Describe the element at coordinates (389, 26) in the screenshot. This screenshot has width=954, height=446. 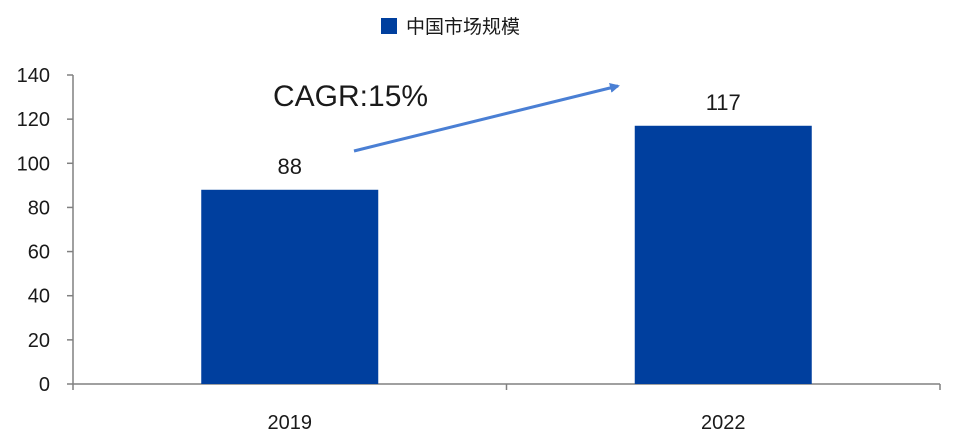
I see `legend-swatch` at that location.